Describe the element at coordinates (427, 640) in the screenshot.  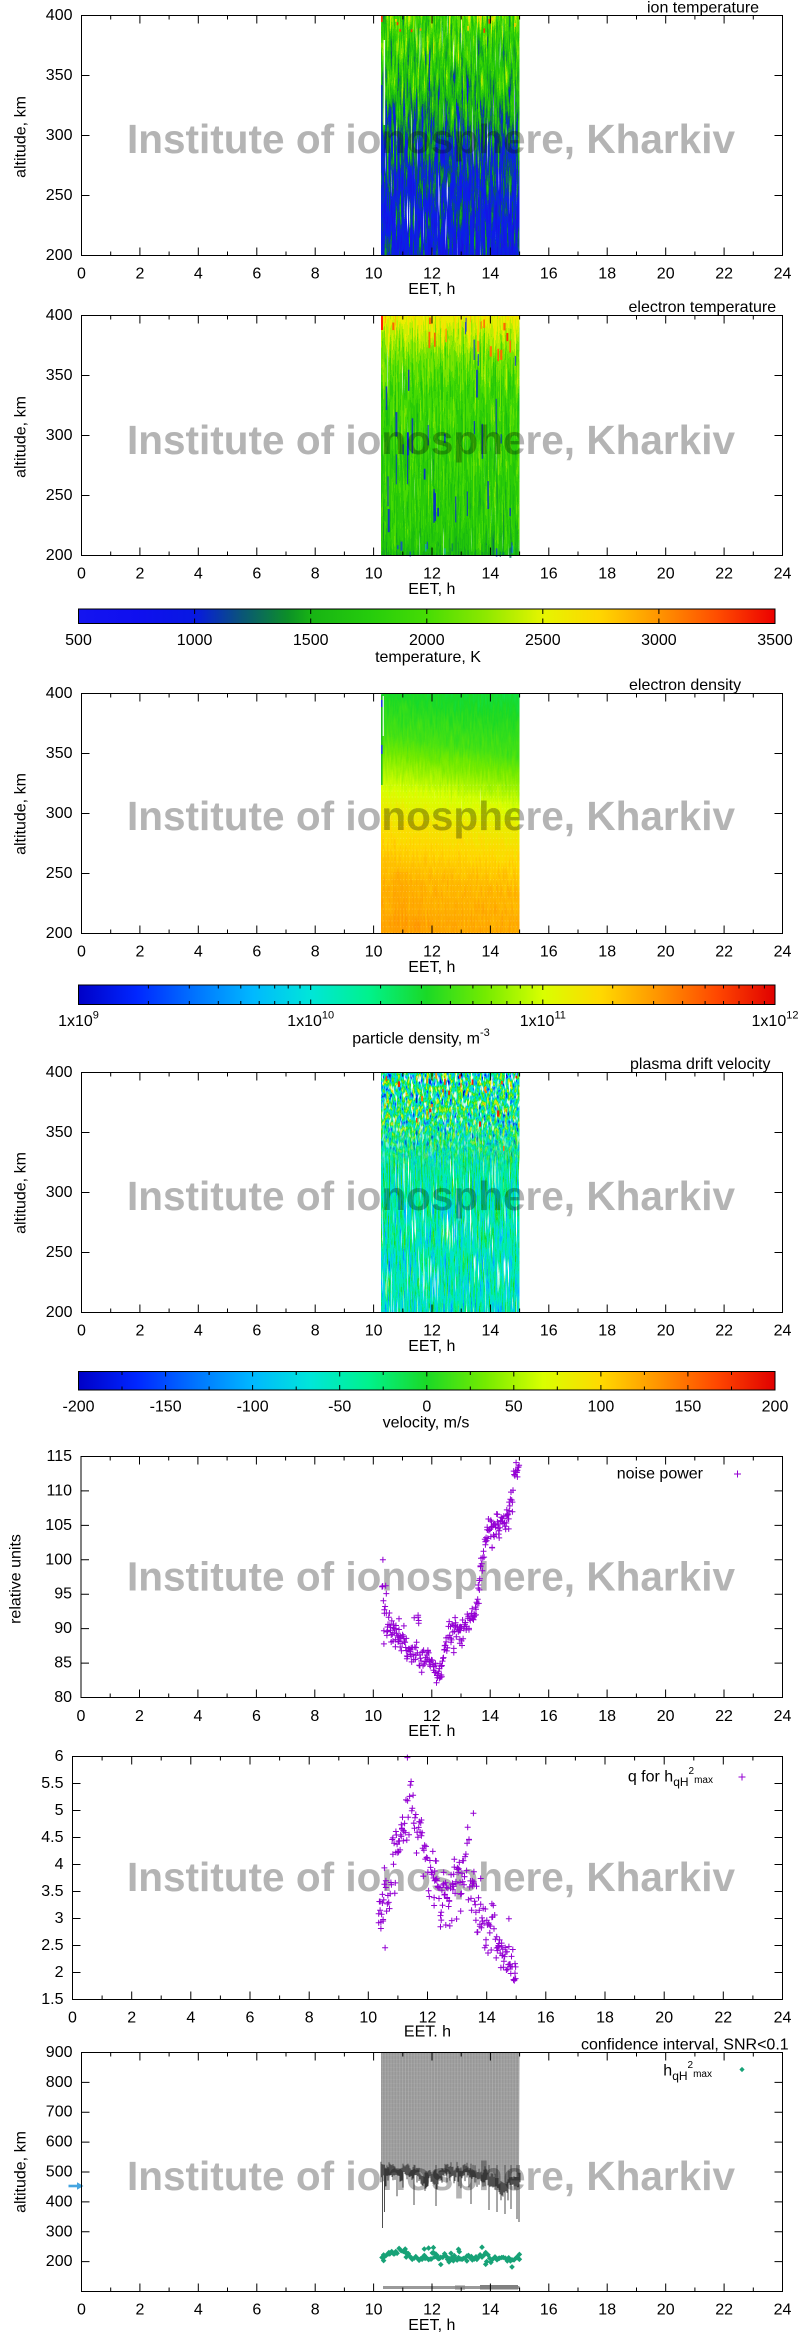
I see `svg-text: 2000` at that location.